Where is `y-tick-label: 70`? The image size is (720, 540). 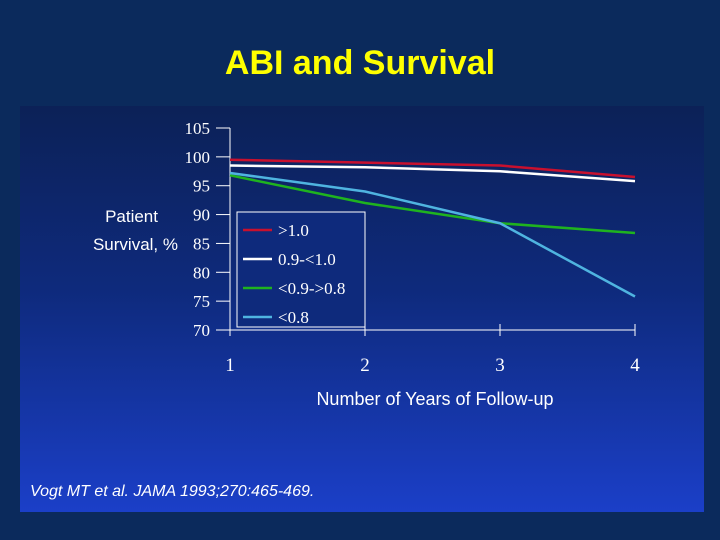
y-tick-label: 70 is located at coordinates (201, 330).